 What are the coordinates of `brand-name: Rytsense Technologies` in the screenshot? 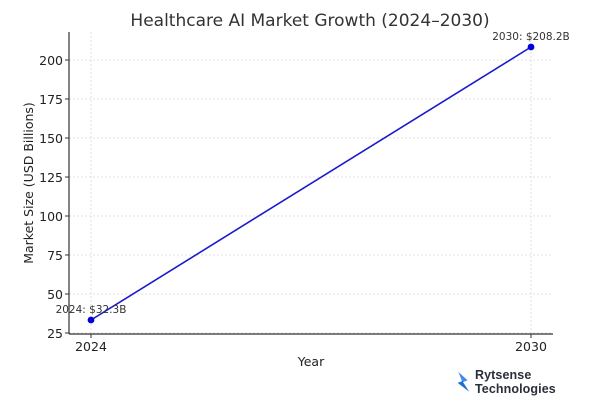 It's located at (515, 382).